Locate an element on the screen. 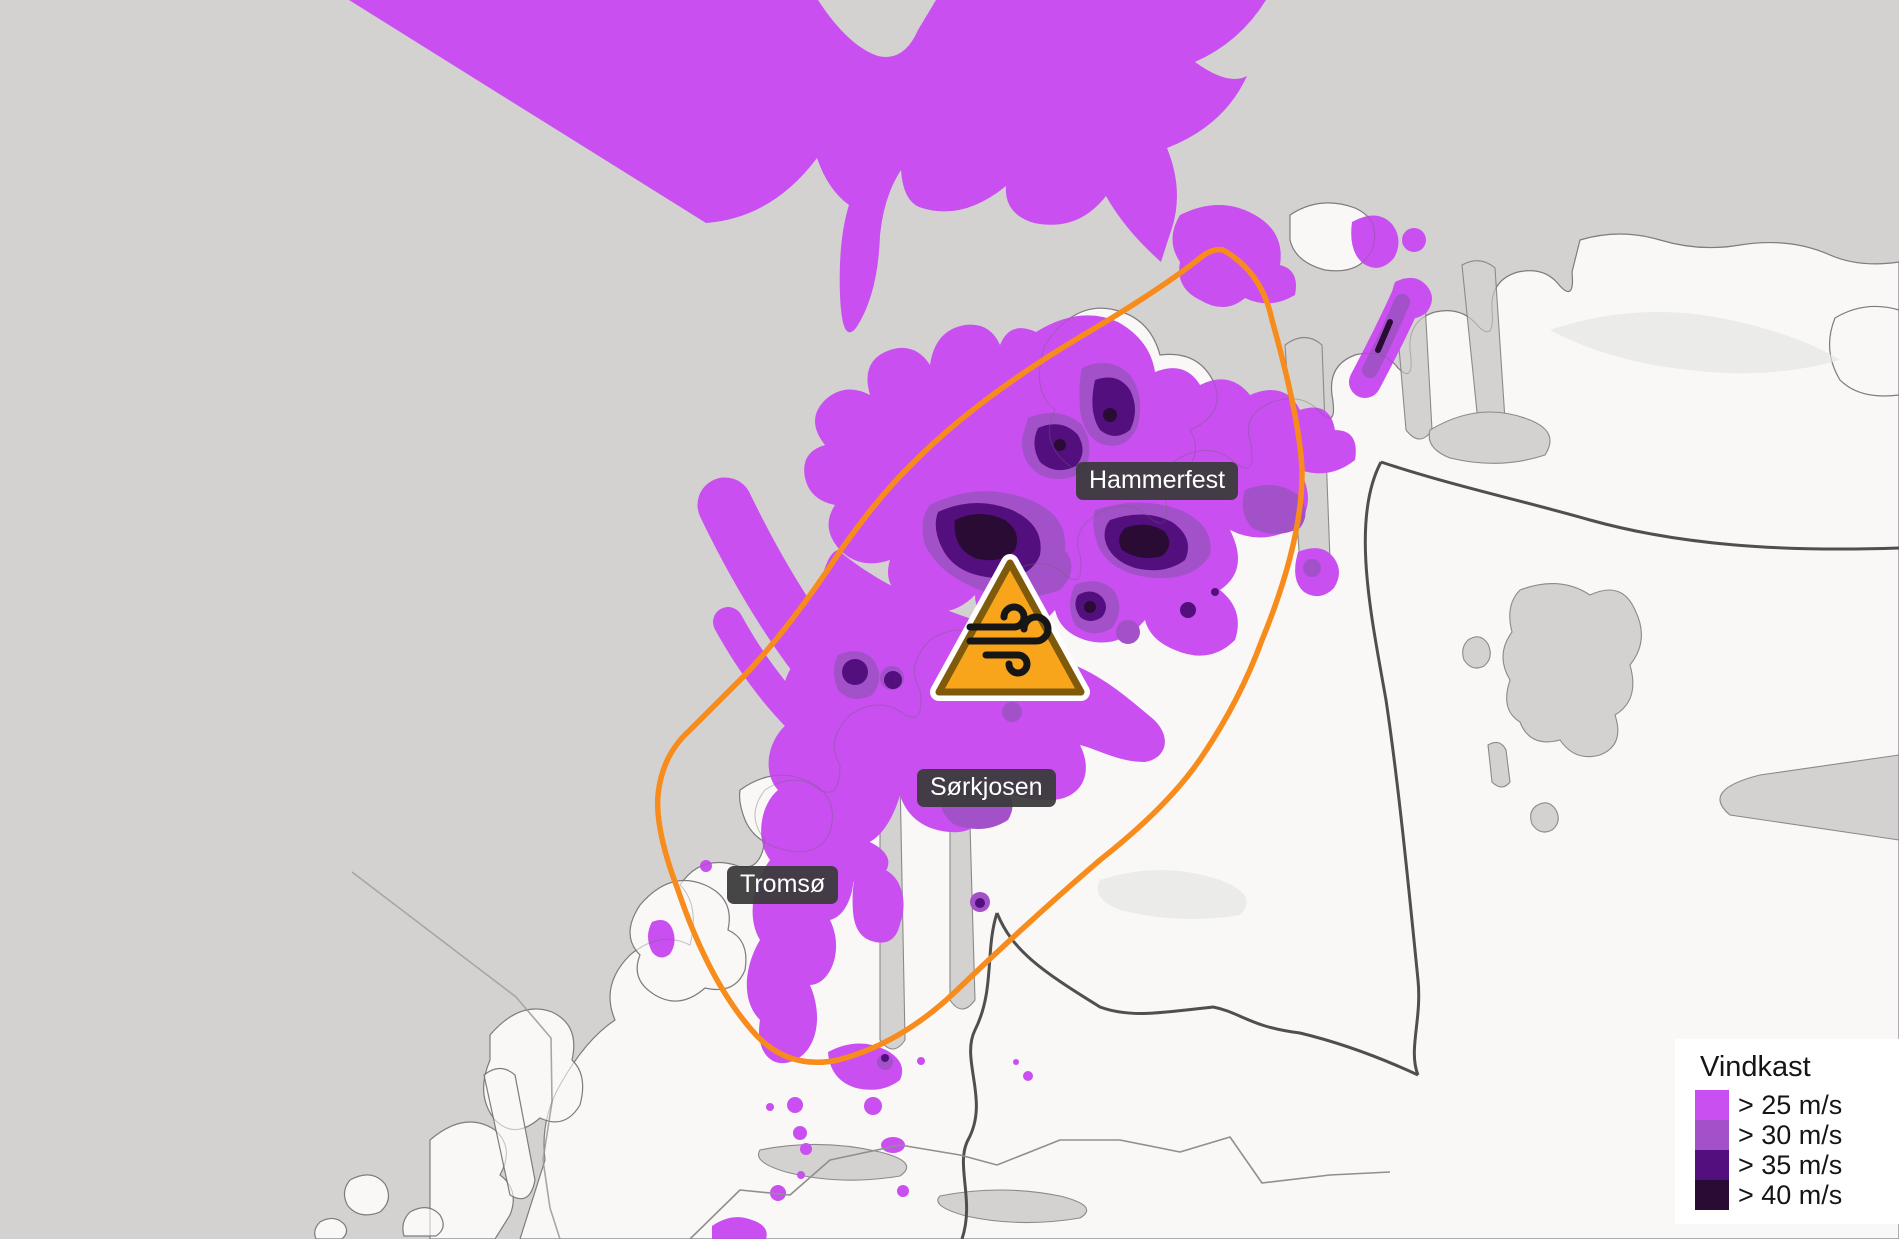 This screenshot has height=1239, width=1899. wind-gust-area-40ms is located at coordinates (1173, 466).